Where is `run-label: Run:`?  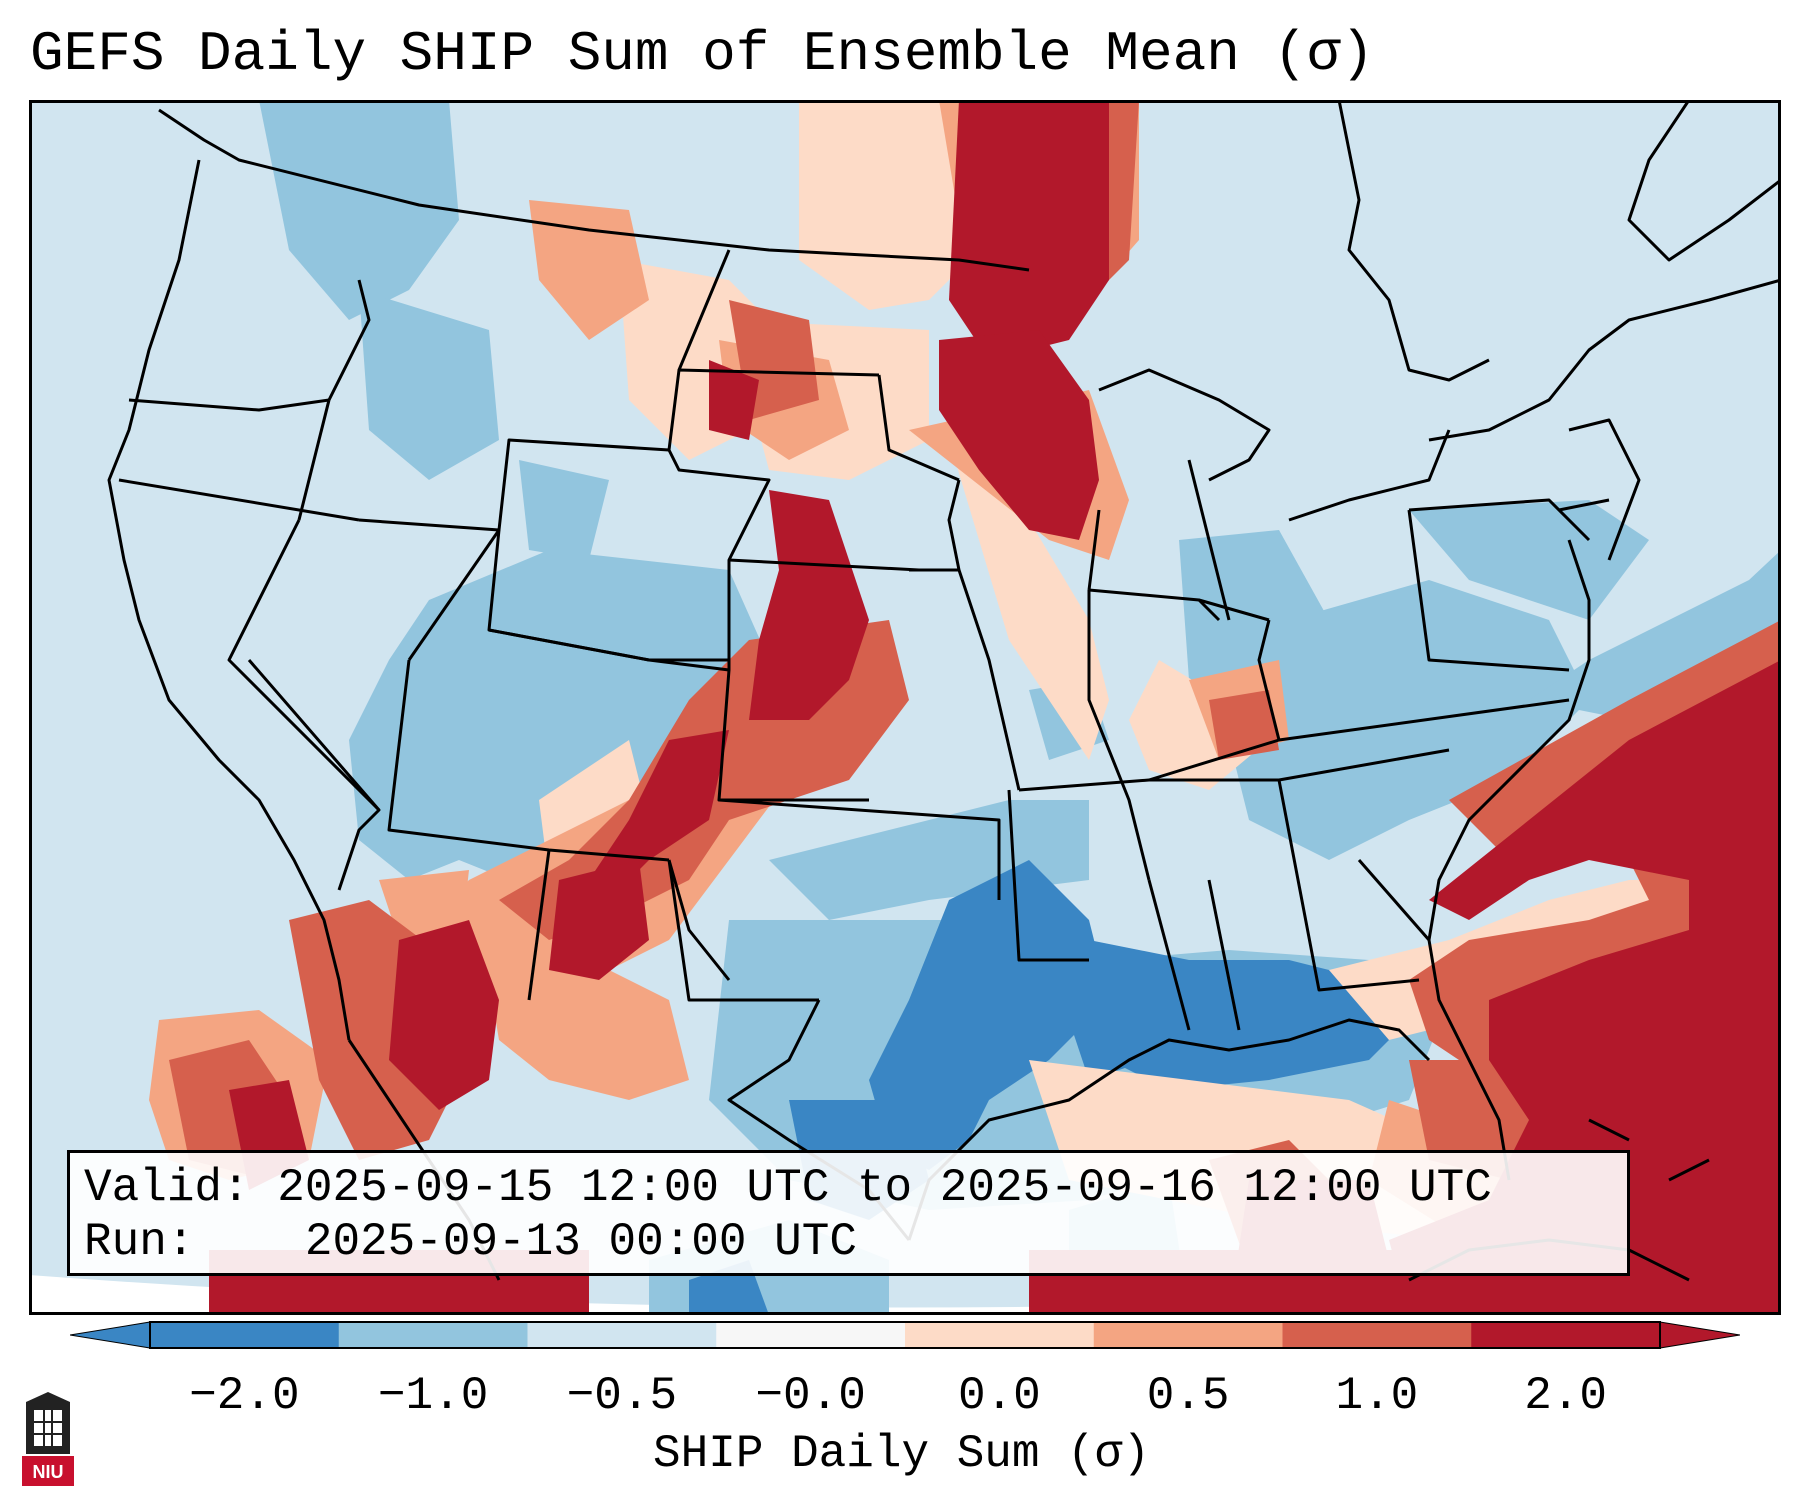
run-label: Run: is located at coordinates (139, 1242).